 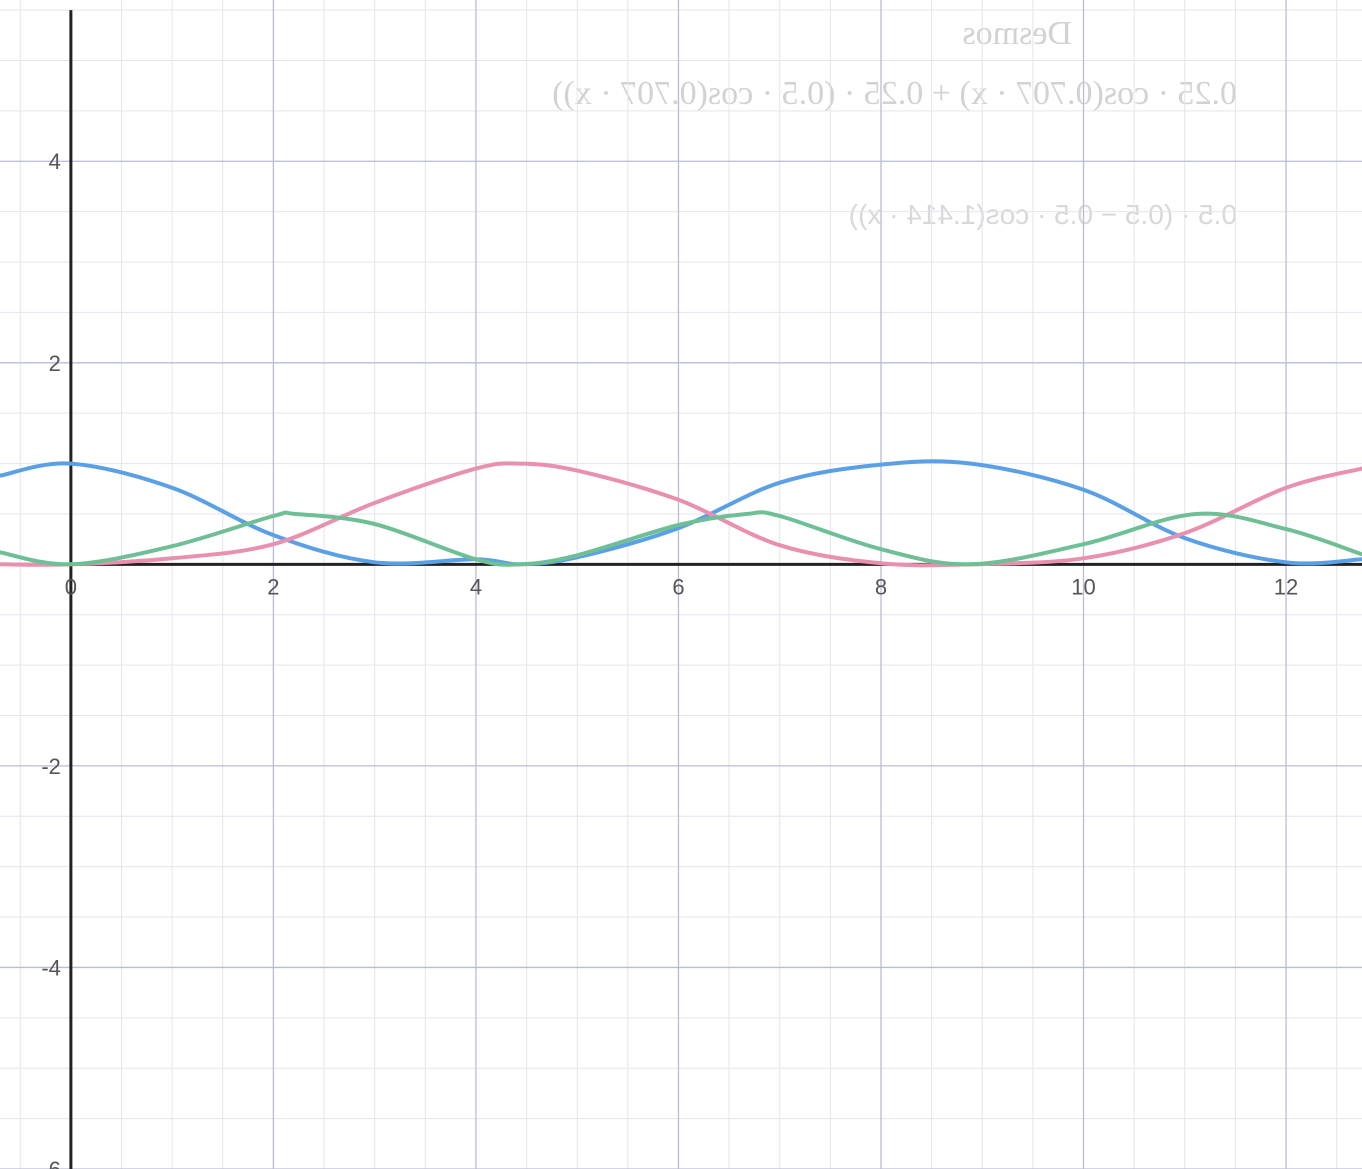 I want to click on x-tick-label: 12, so click(x=1286, y=586).